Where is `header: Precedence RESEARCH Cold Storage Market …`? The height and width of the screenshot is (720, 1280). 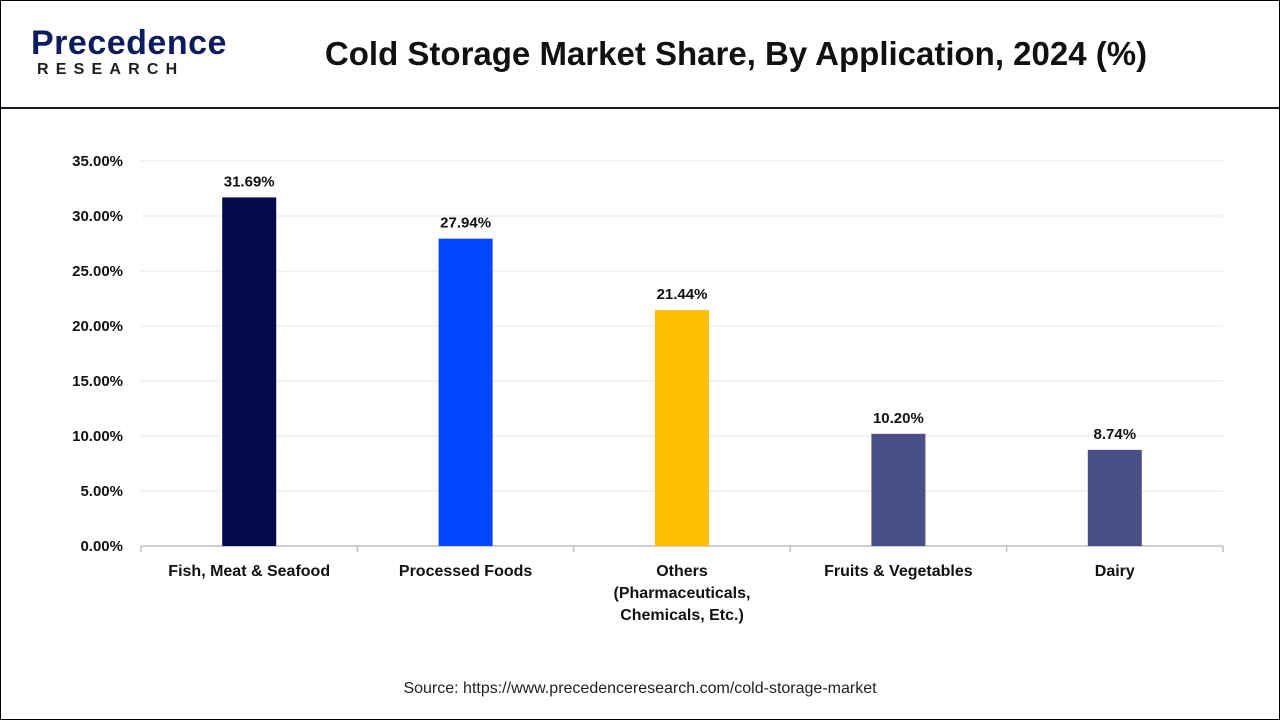 header: Precedence RESEARCH Cold Storage Market … is located at coordinates (640, 55).